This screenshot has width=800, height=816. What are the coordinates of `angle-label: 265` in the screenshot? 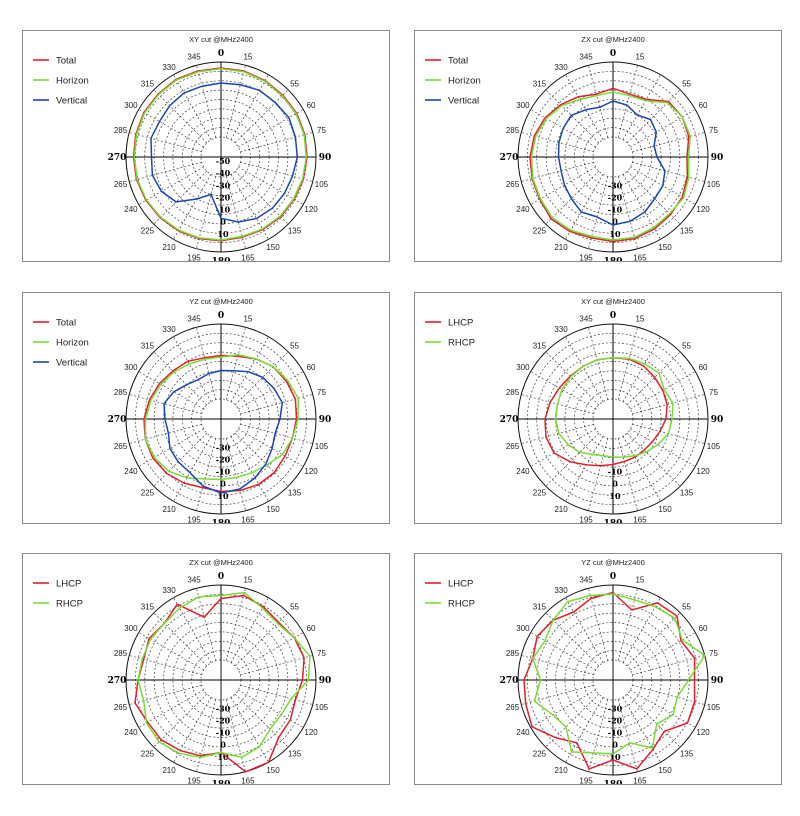 It's located at (121, 184).